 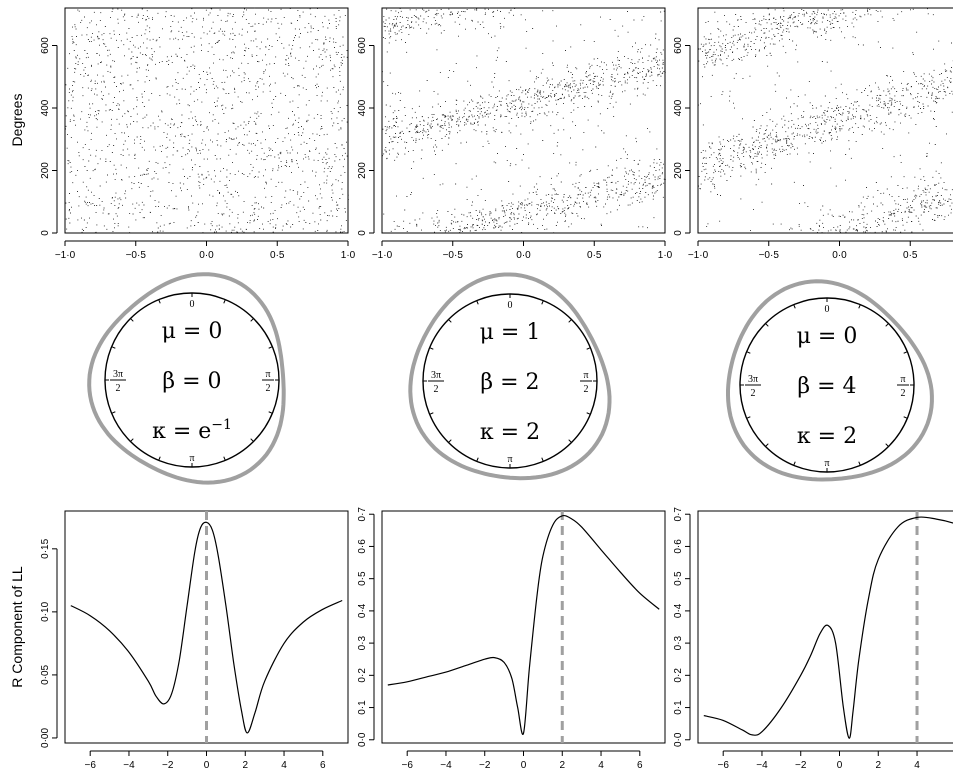 What do you see at coordinates (878, 765) in the screenshot?
I see `curve-3-x-tick-label: 2` at bounding box center [878, 765].